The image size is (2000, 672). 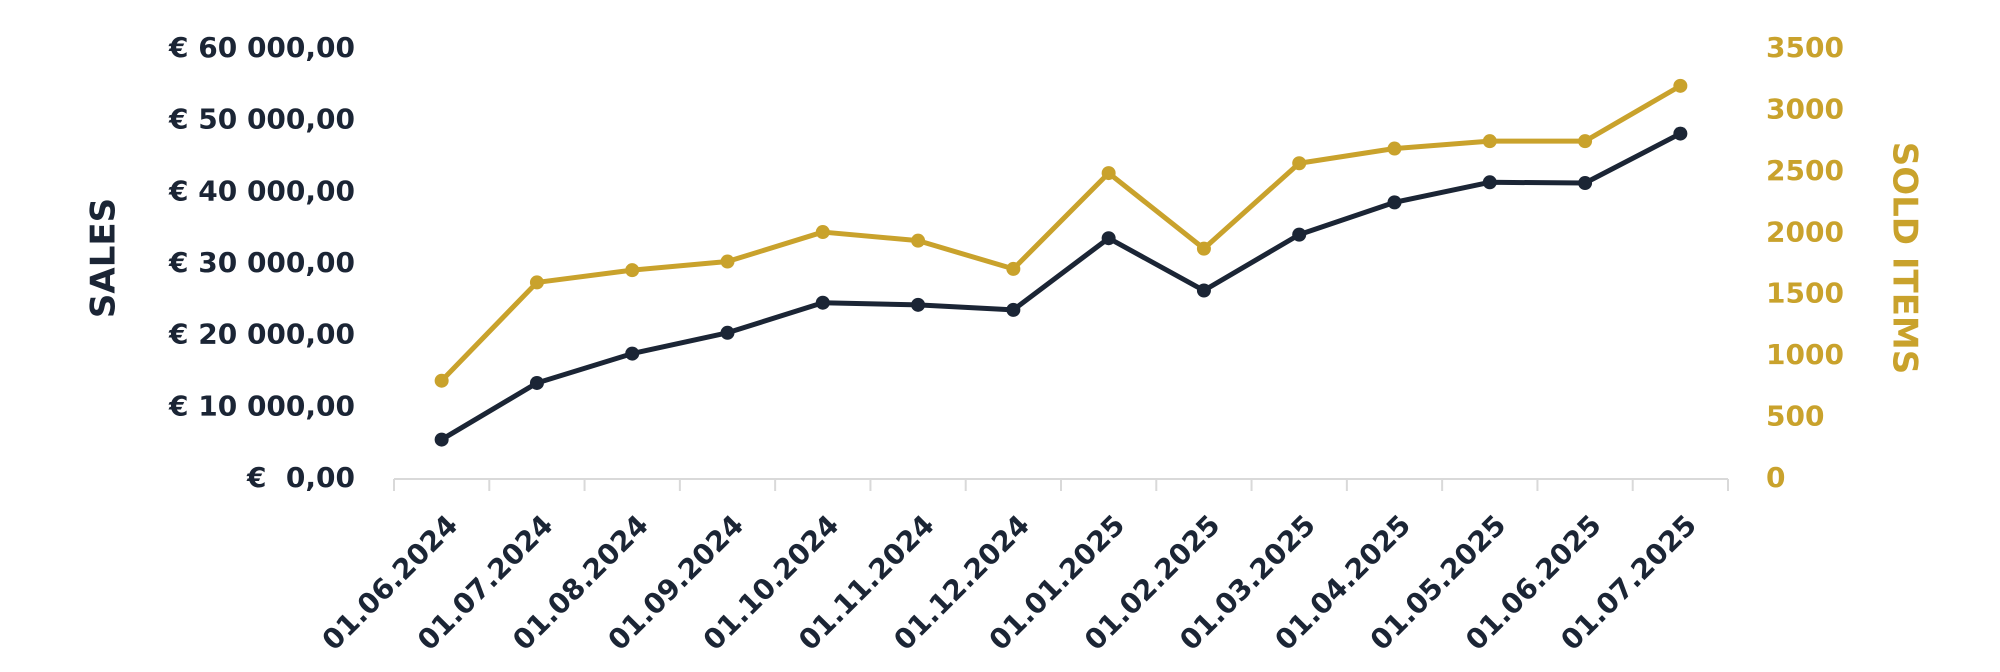 I want to click on y-tick-label: € 20 000,00, so click(x=261, y=334).